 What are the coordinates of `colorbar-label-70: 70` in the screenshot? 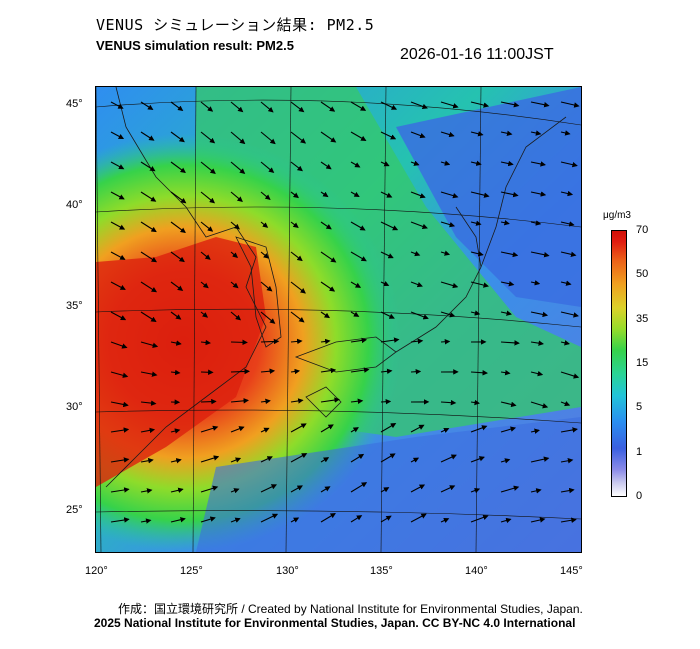 It's located at (642, 230).